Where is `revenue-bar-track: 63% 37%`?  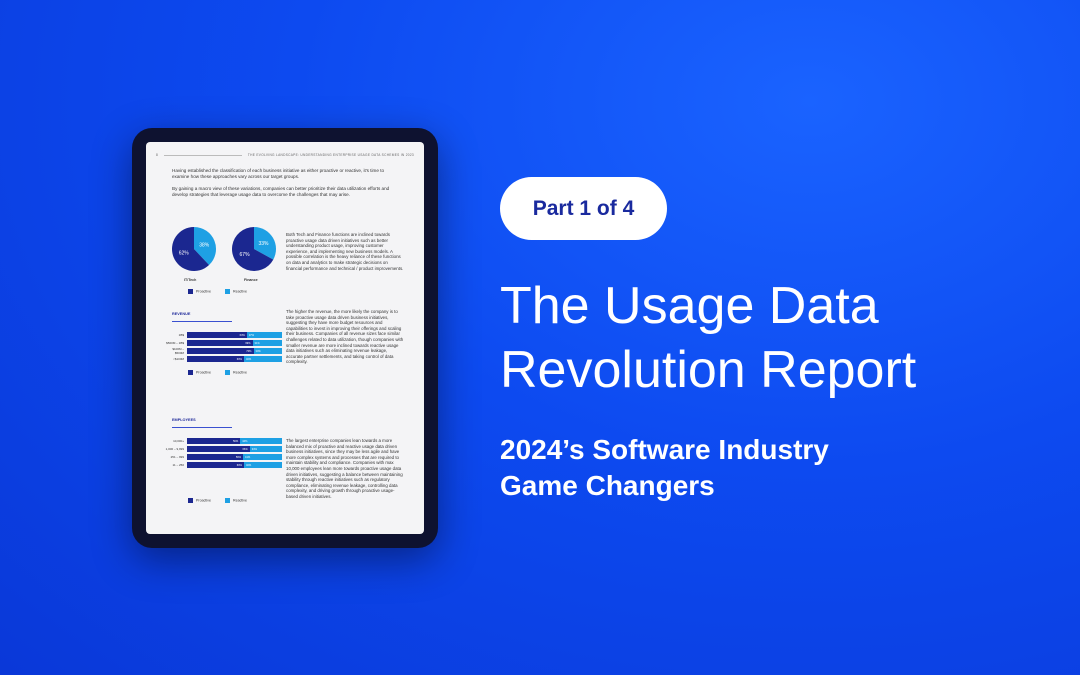 revenue-bar-track: 63% 37% is located at coordinates (234, 335).